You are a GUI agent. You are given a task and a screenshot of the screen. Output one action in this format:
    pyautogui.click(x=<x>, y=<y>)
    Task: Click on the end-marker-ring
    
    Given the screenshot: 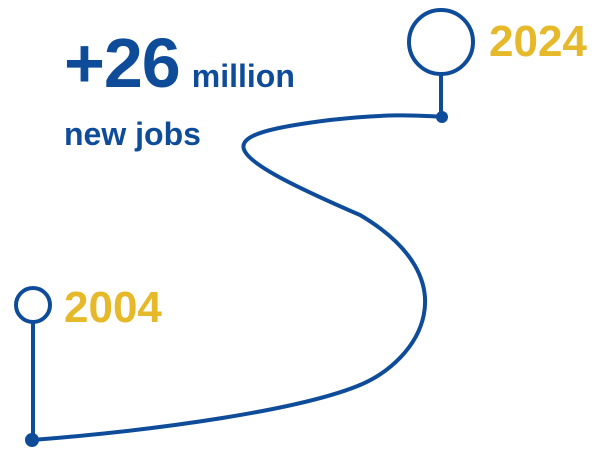 What is the action you would take?
    pyautogui.click(x=441, y=42)
    